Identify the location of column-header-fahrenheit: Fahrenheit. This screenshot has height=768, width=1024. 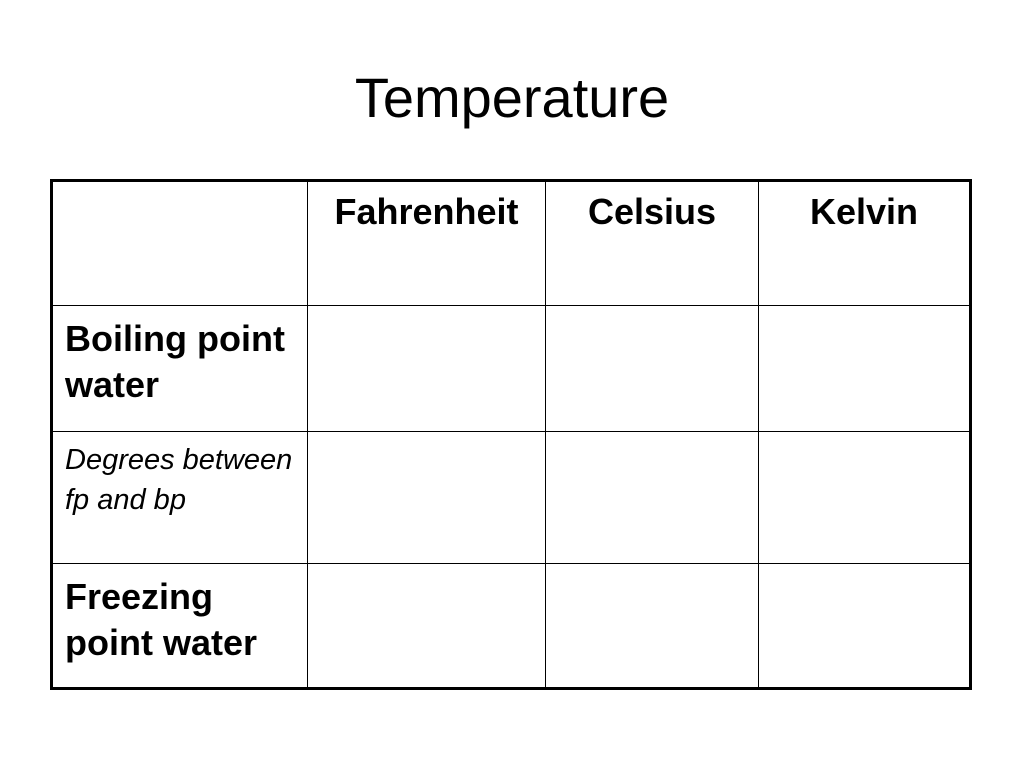
(426, 243).